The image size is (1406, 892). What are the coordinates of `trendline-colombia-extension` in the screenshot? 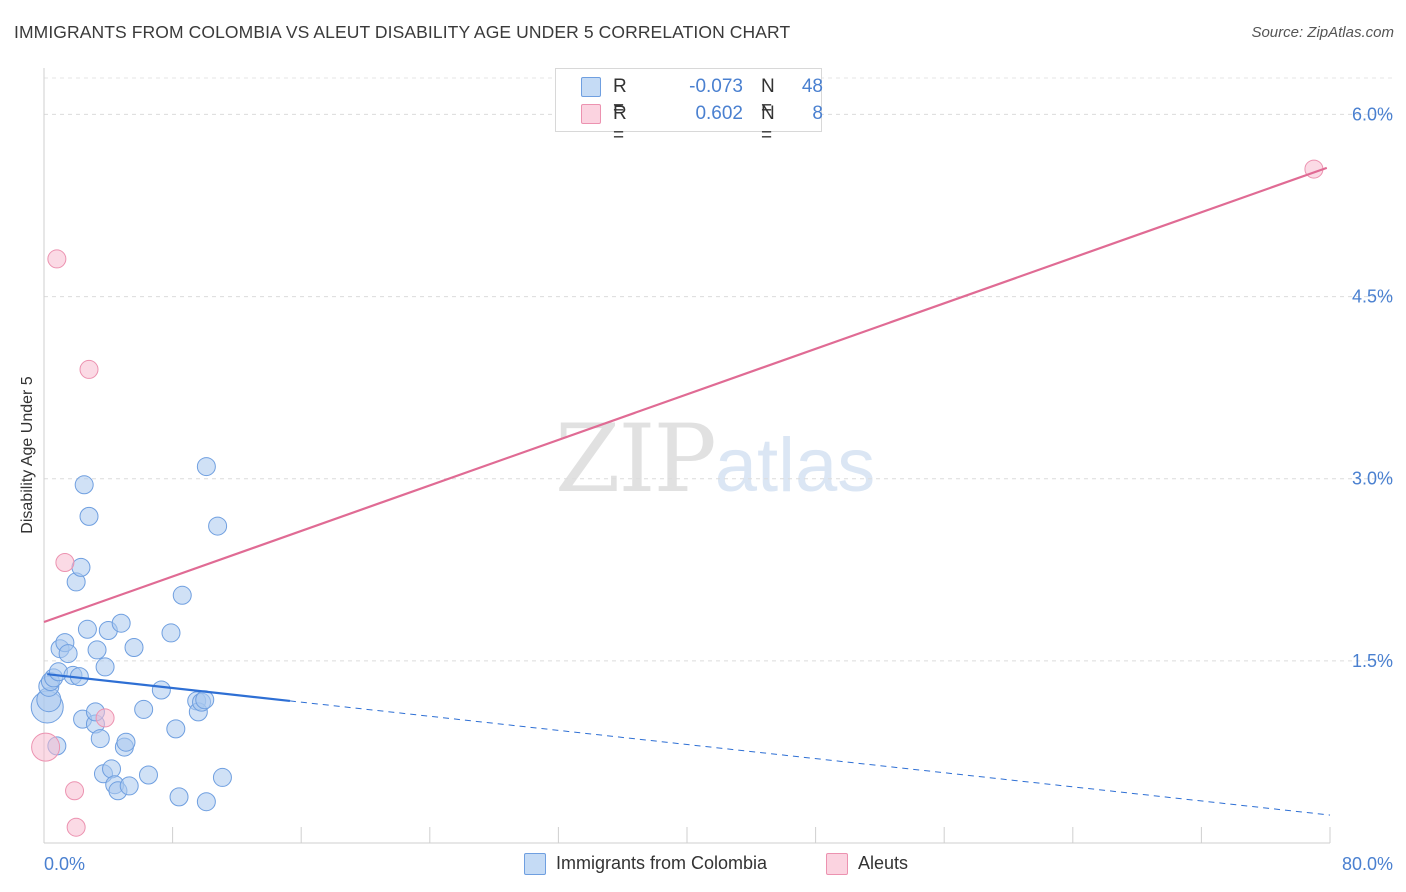 It's located at (810, 758).